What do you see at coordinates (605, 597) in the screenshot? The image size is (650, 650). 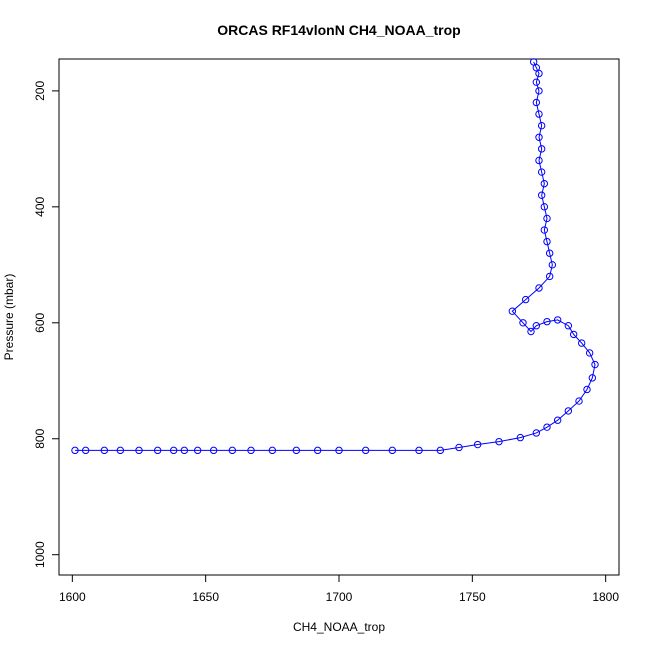 I see `x-tick-label: 1800` at bounding box center [605, 597].